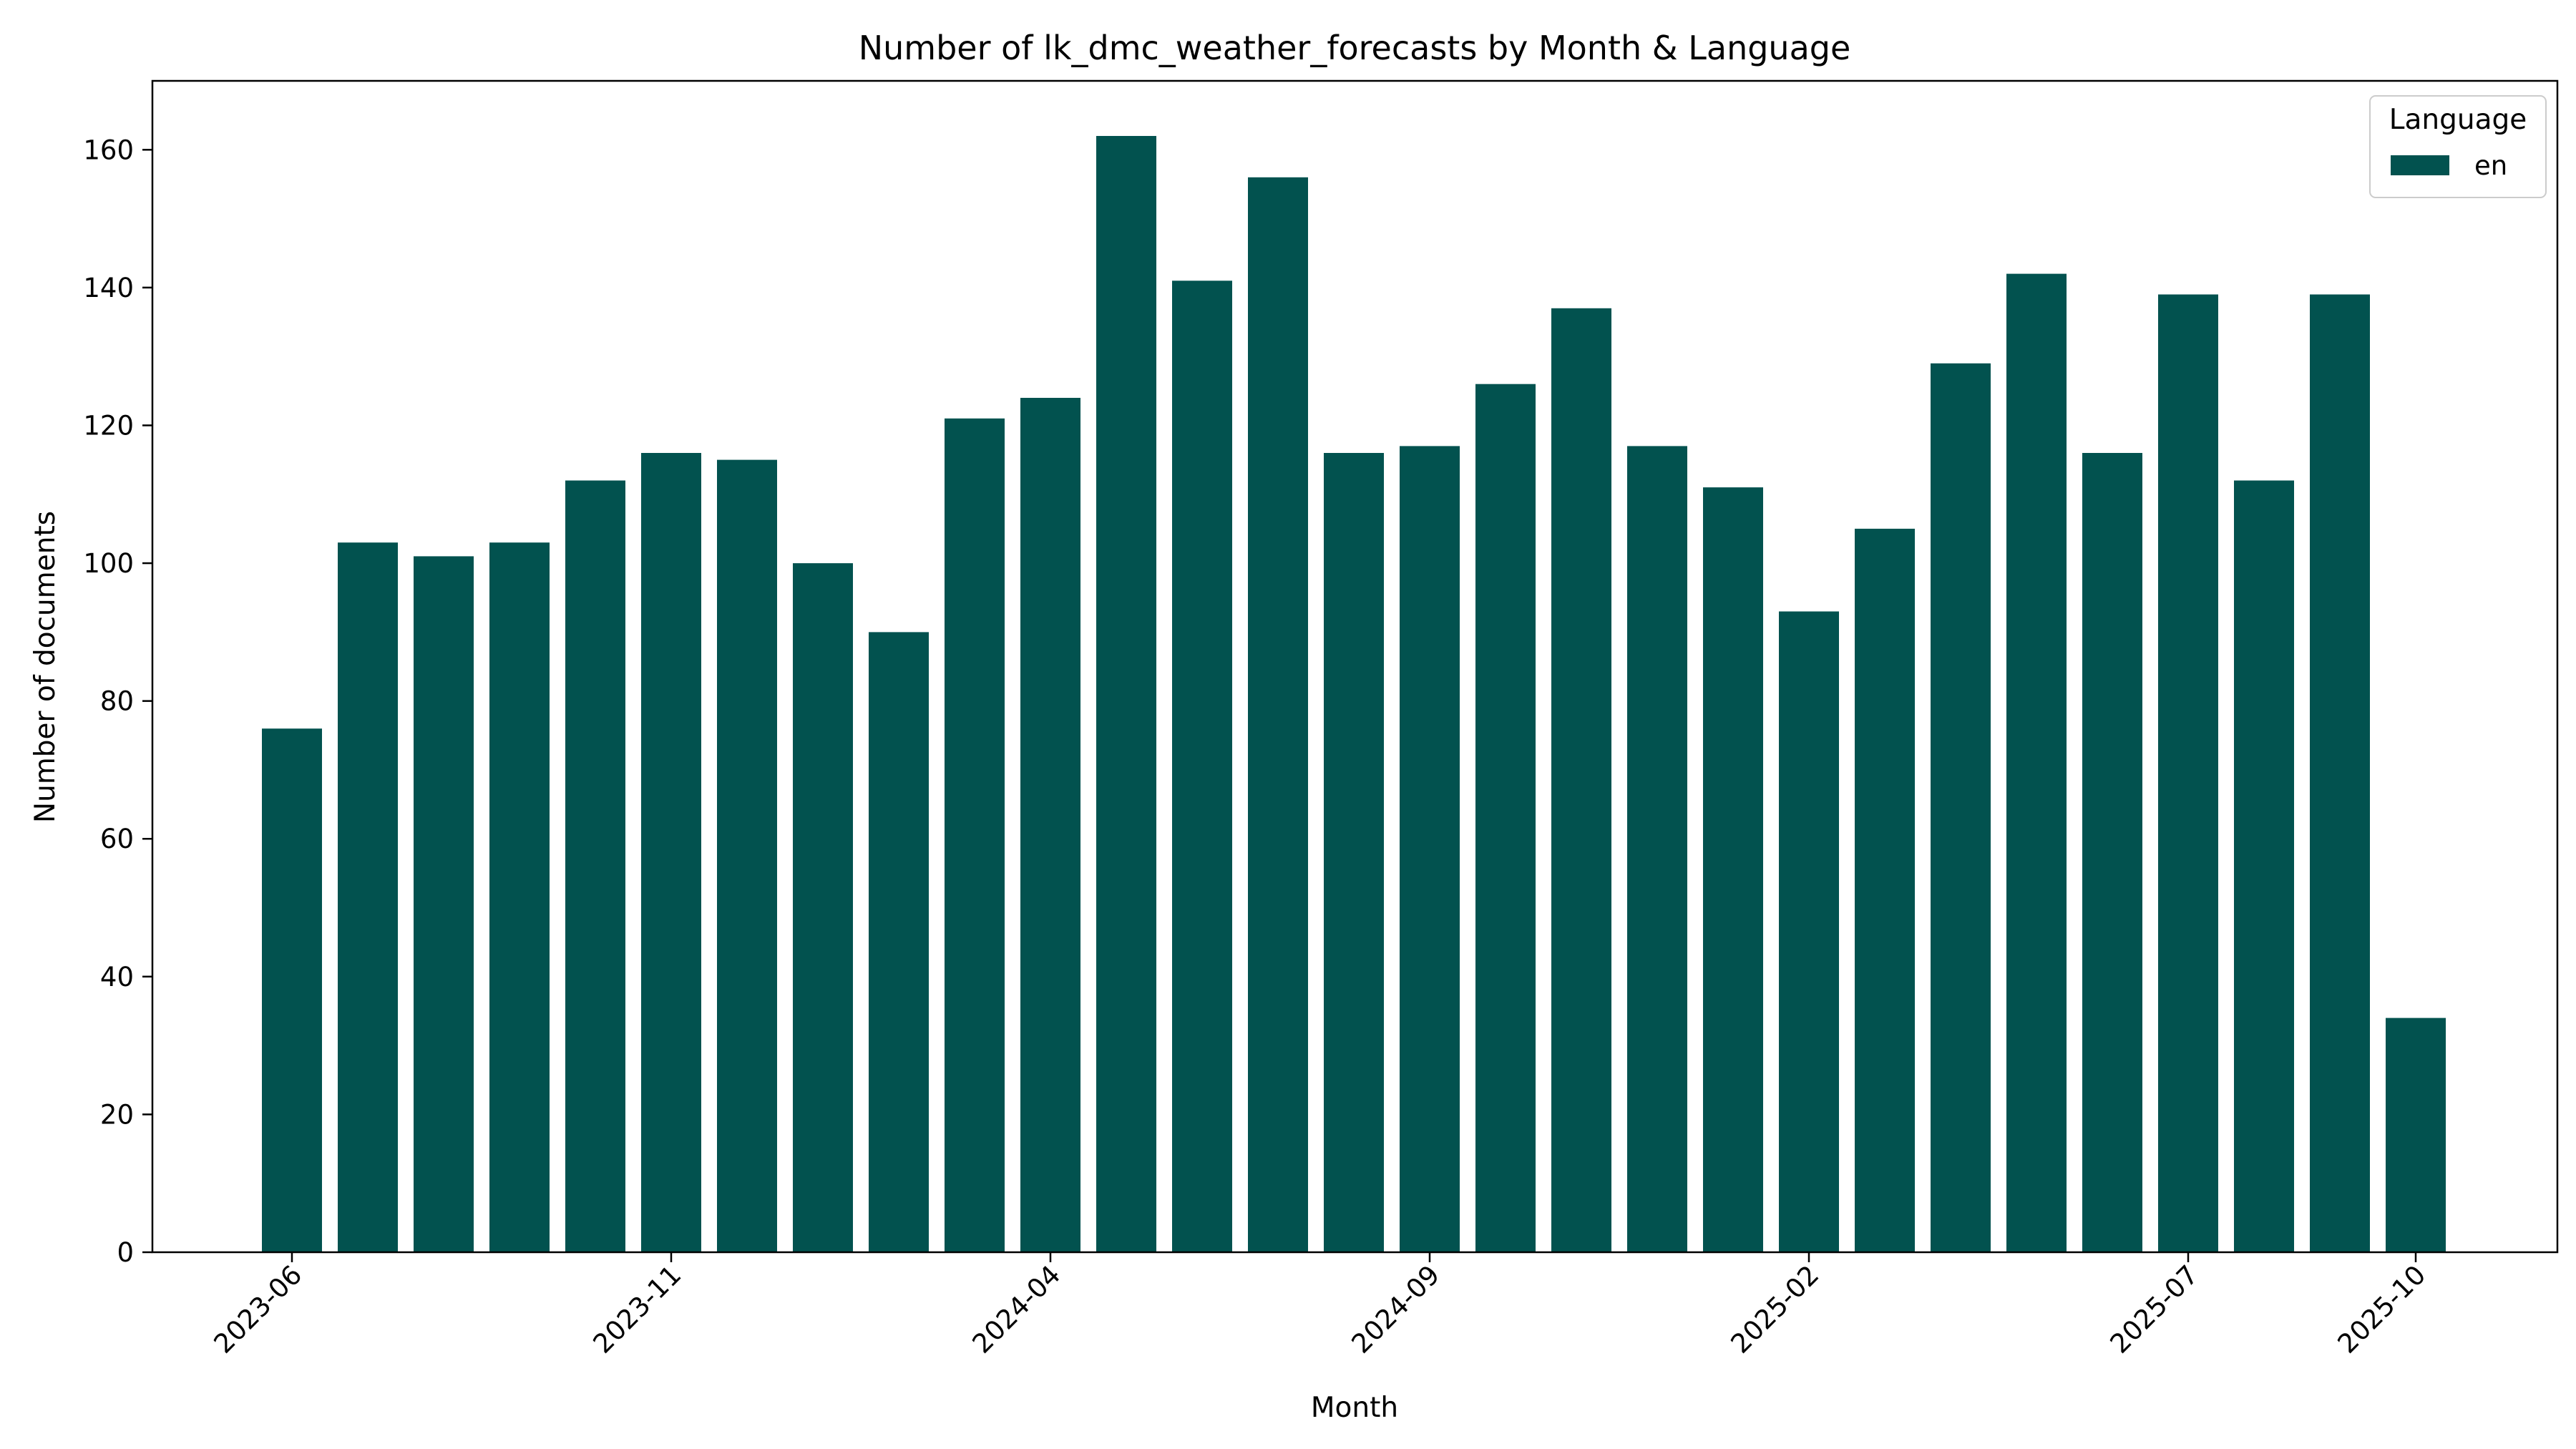  What do you see at coordinates (117, 1114) in the screenshot?
I see `y-tick-label: 20` at bounding box center [117, 1114].